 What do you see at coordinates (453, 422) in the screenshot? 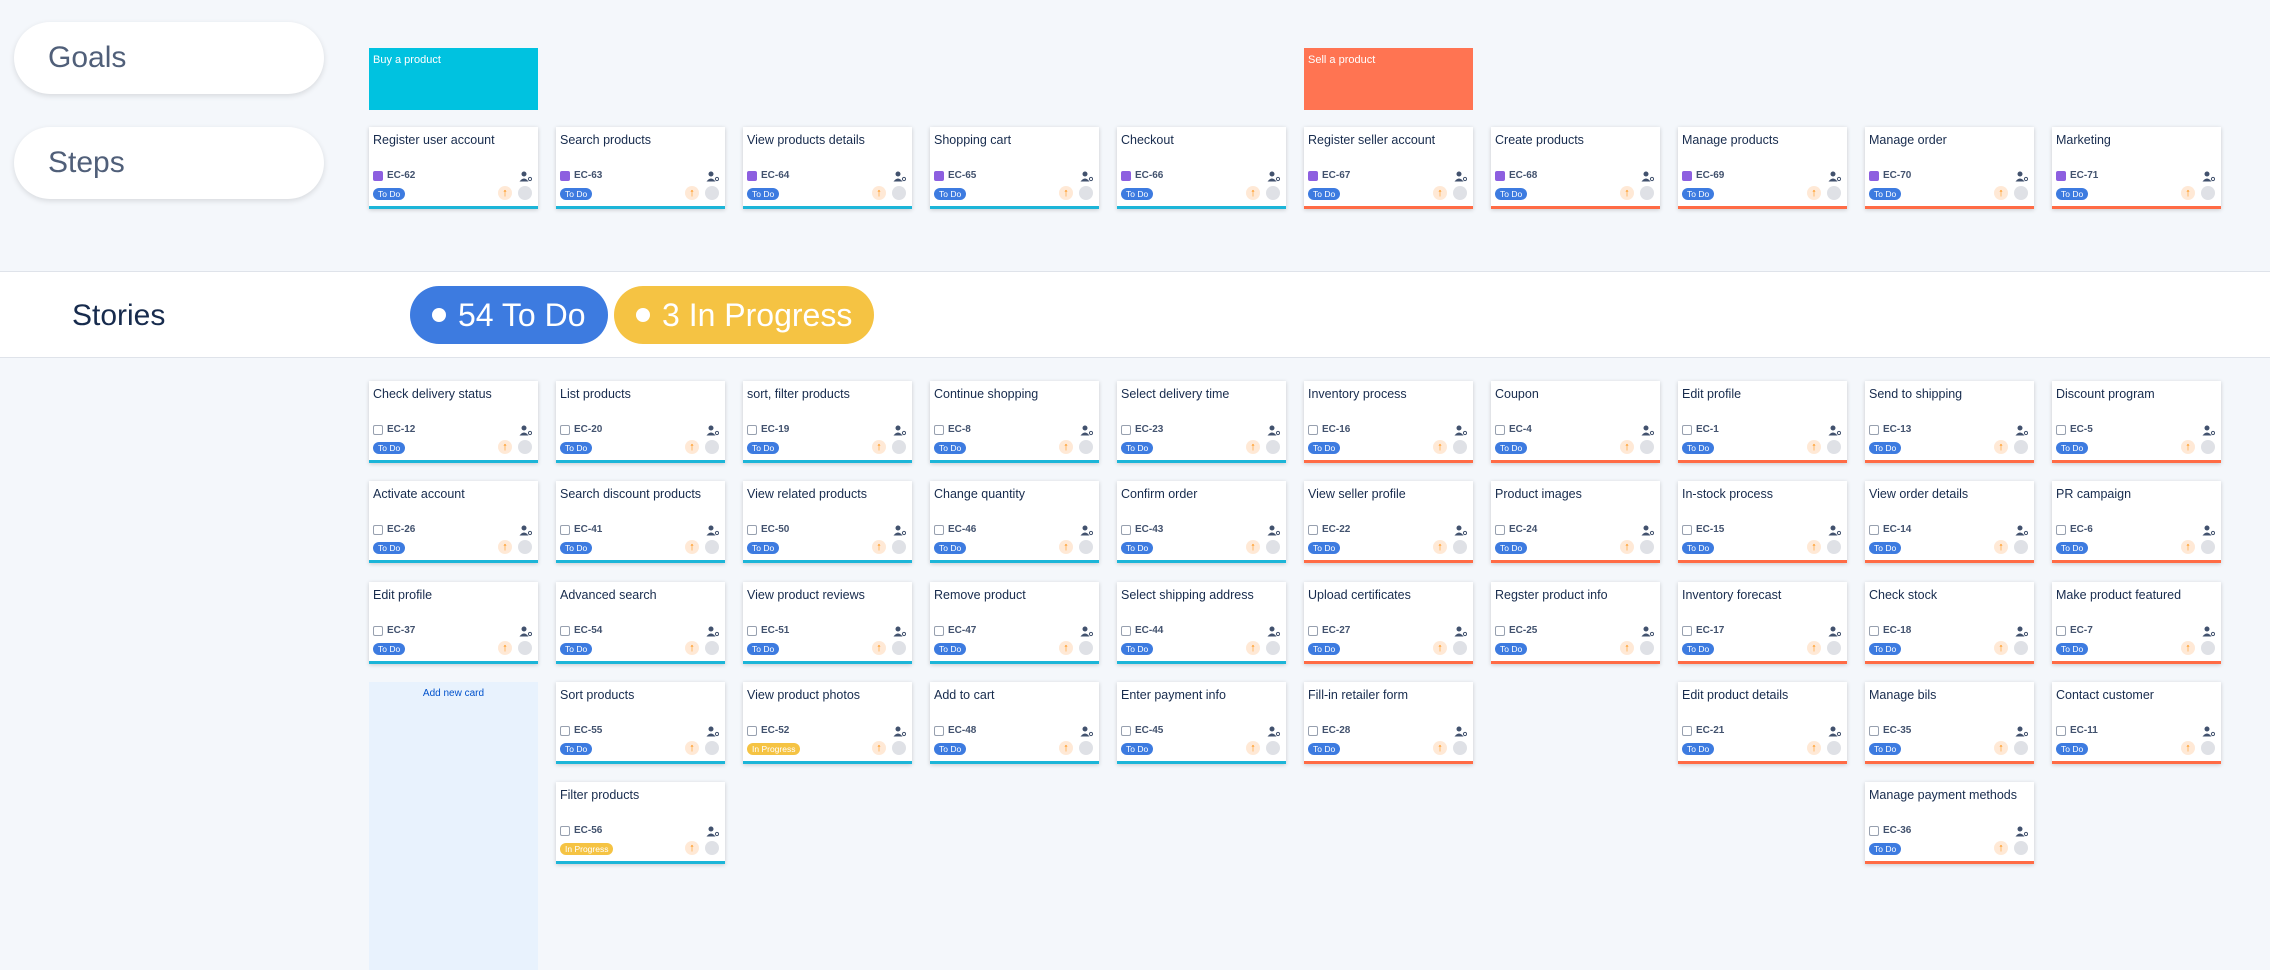
I see `story-card: Check delivery status EC-12 To Do ↑` at bounding box center [453, 422].